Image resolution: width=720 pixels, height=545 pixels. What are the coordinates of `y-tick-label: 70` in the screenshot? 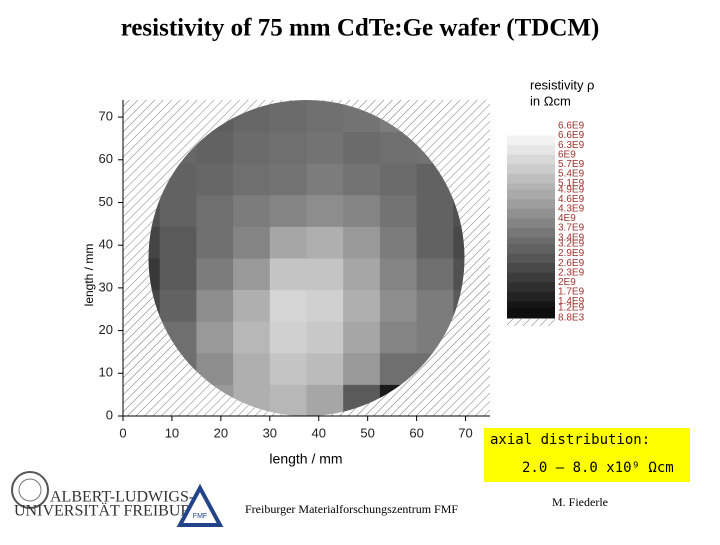 It's located at (106, 116).